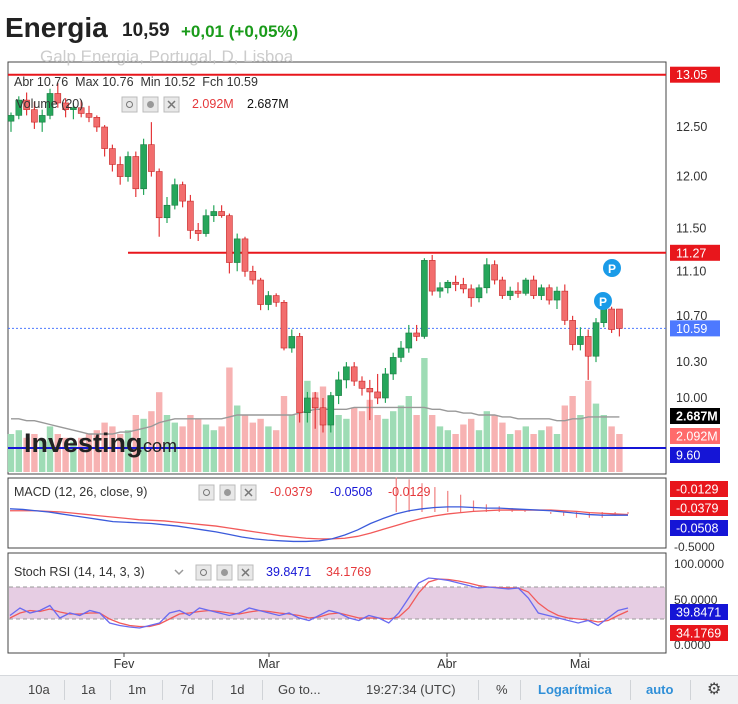 The height and width of the screenshot is (704, 738). What do you see at coordinates (88, 689) in the screenshot?
I see `range-1a-button: 1a` at bounding box center [88, 689].